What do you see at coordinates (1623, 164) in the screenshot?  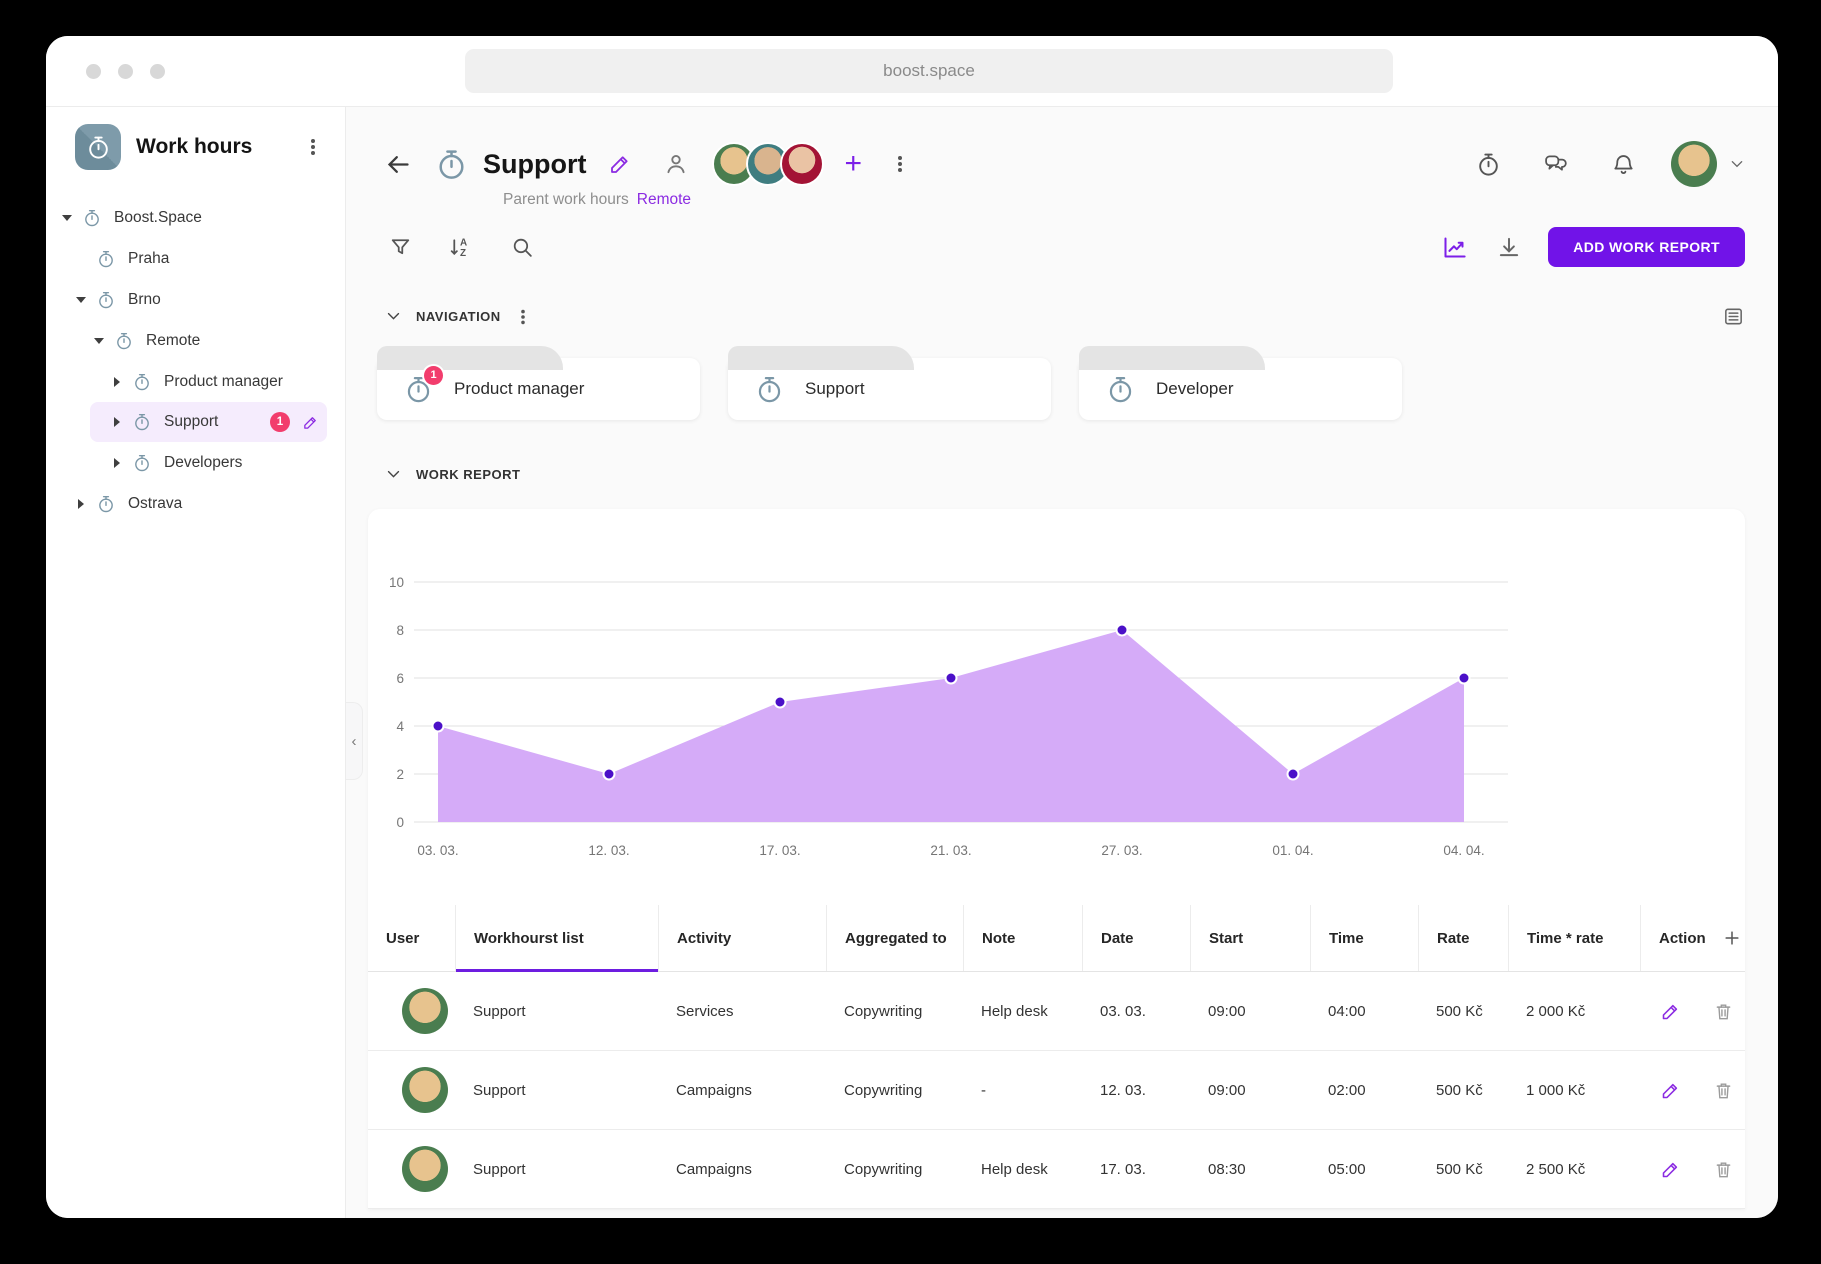 I see `bell-icon` at bounding box center [1623, 164].